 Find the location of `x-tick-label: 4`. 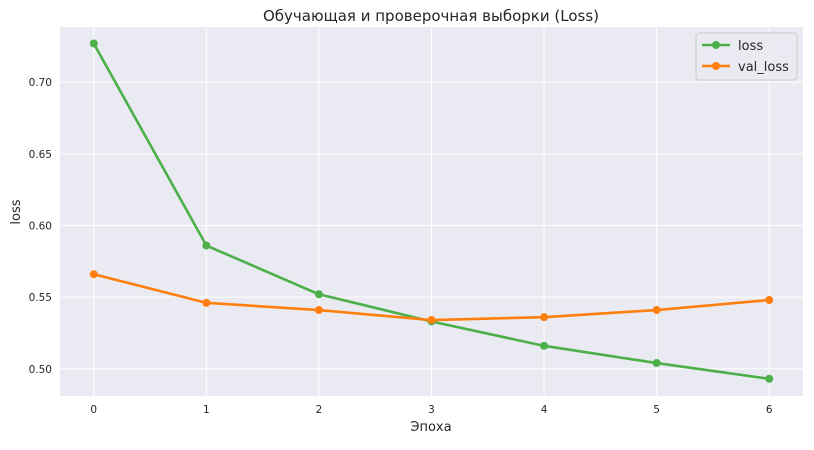

x-tick-label: 4 is located at coordinates (544, 410).